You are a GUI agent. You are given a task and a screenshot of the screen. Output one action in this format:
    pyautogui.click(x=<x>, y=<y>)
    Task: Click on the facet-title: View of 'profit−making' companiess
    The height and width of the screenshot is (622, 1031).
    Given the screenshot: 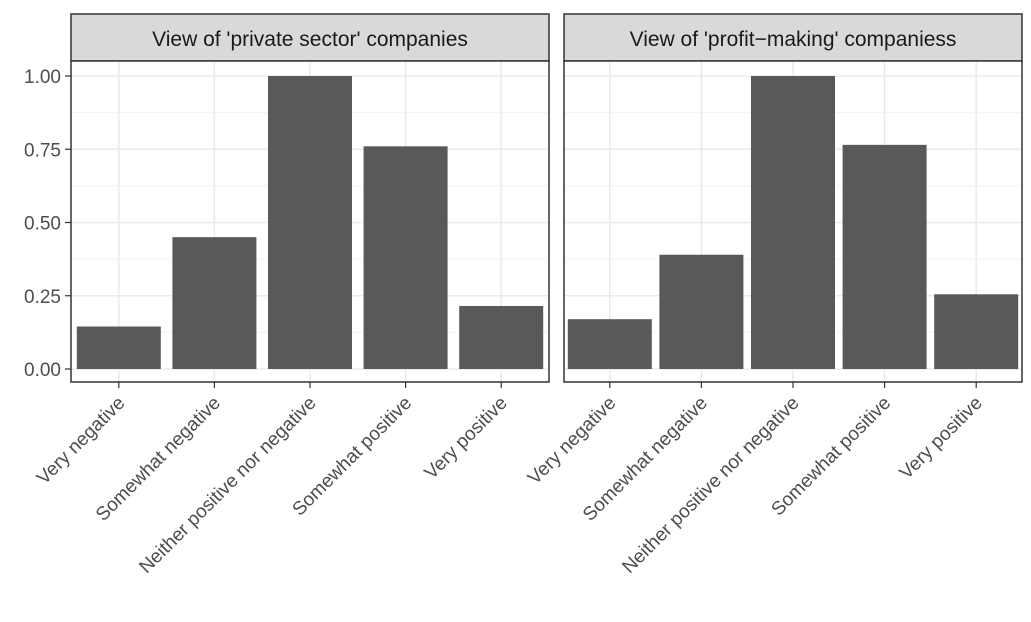 What is the action you would take?
    pyautogui.click(x=793, y=39)
    